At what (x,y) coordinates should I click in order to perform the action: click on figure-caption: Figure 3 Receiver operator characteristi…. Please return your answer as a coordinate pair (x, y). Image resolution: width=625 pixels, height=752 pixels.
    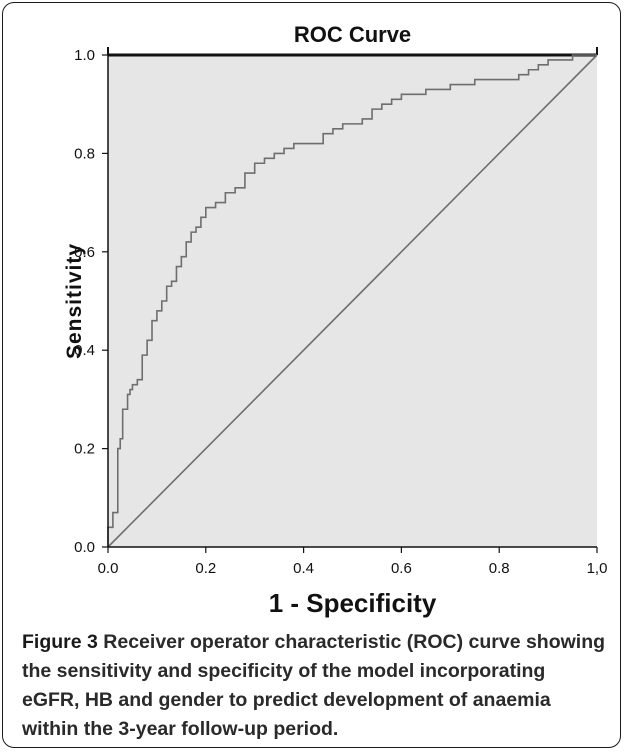
    Looking at the image, I should click on (314, 686).